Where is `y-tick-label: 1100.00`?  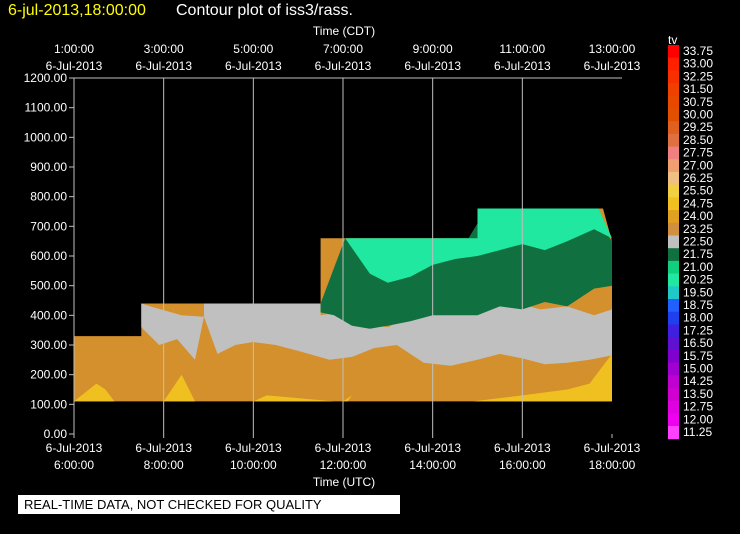
y-tick-label: 1100.00 is located at coordinates (46, 108).